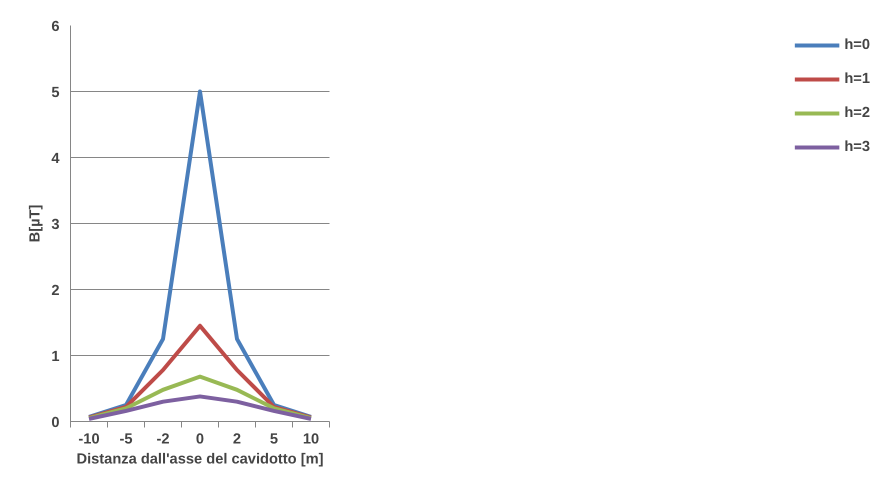 This screenshot has width=888, height=479. I want to click on x-axis-title: Distanza dall'asse del cavidotto [m], so click(200, 460).